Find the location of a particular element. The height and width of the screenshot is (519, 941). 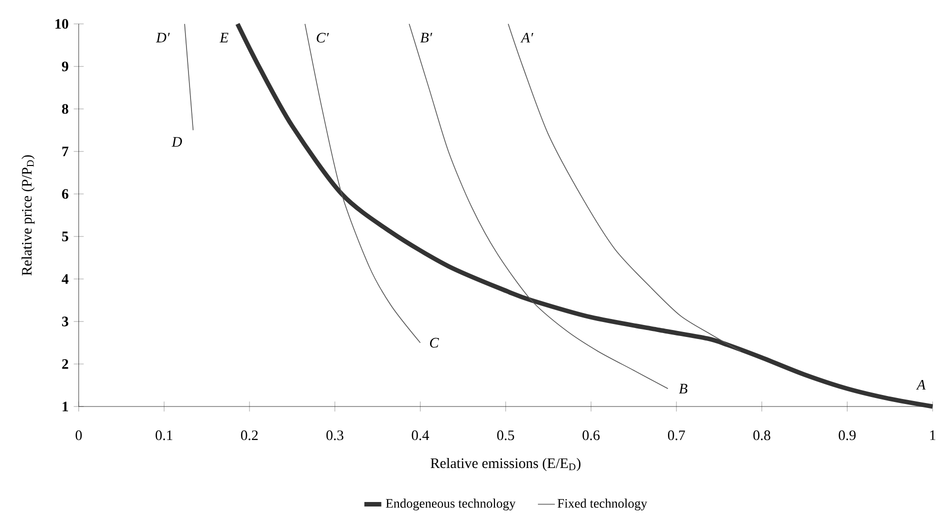

legend-label: Endogeneous technology is located at coordinates (451, 504).